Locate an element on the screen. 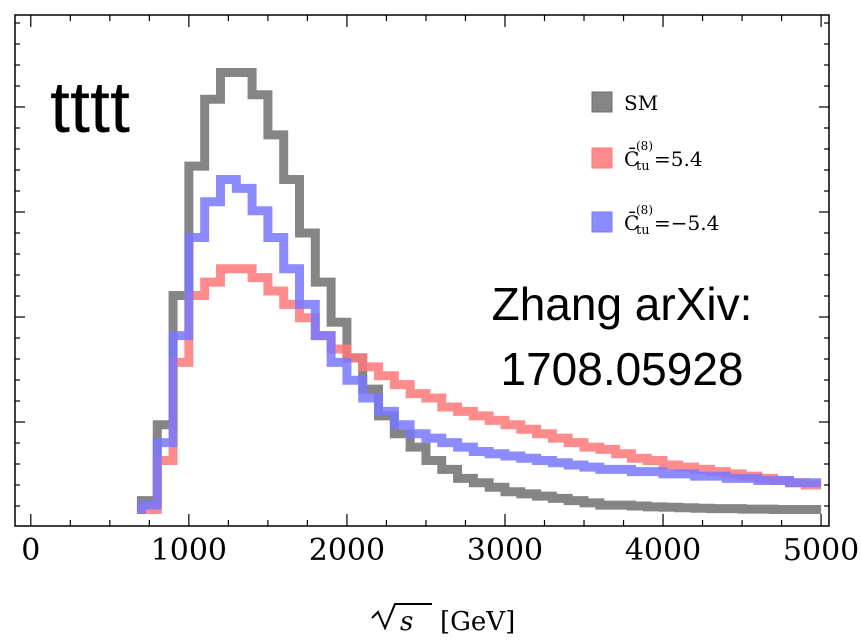  annotation-line-2: 1708.05928 is located at coordinates (621, 369).